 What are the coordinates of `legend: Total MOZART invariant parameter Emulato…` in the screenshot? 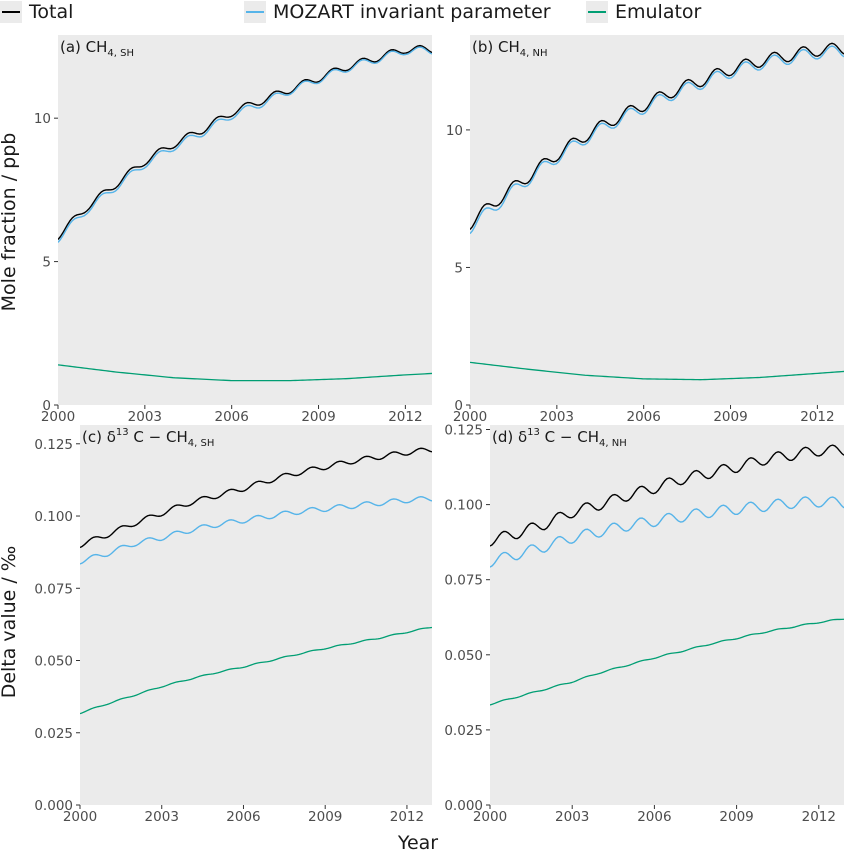 It's located at (422, 13).